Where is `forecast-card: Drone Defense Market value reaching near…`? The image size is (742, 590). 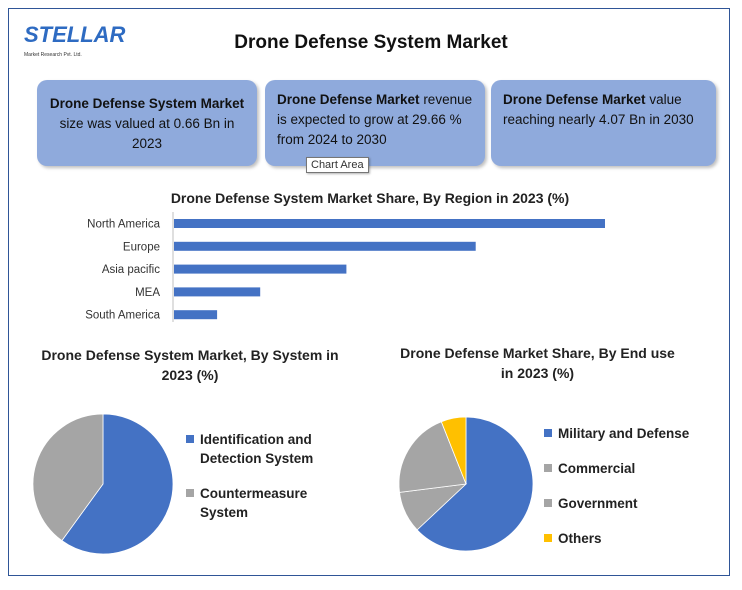
forecast-card: Drone Defense Market value reaching near… is located at coordinates (603, 123).